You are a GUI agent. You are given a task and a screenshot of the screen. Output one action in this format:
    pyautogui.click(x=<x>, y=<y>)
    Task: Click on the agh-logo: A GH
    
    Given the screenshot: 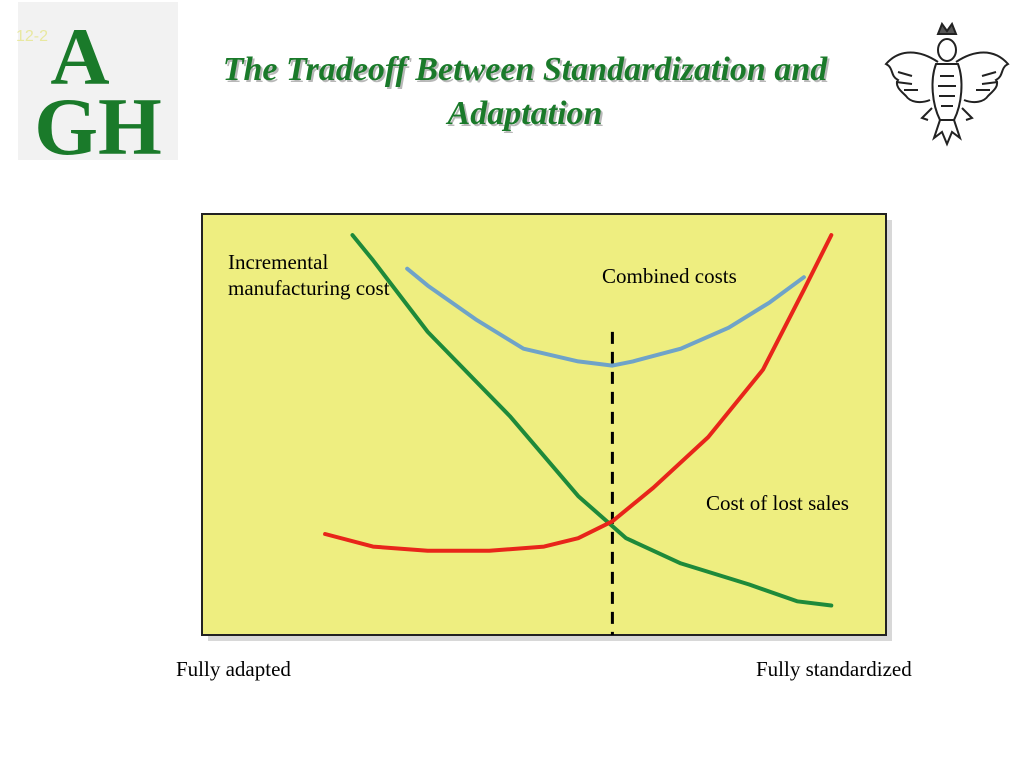 What is the action you would take?
    pyautogui.click(x=98, y=87)
    